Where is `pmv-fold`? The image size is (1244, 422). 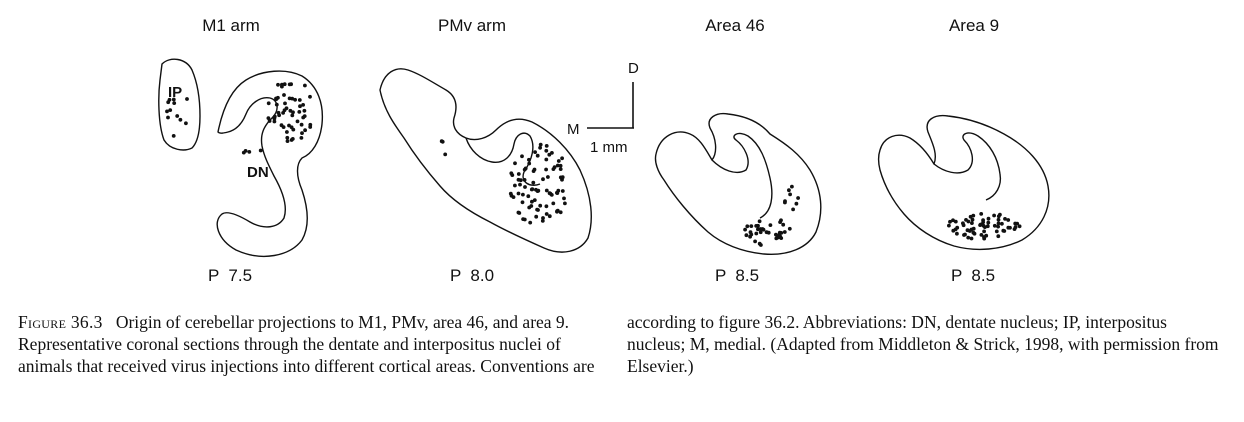 pmv-fold is located at coordinates (503, 159).